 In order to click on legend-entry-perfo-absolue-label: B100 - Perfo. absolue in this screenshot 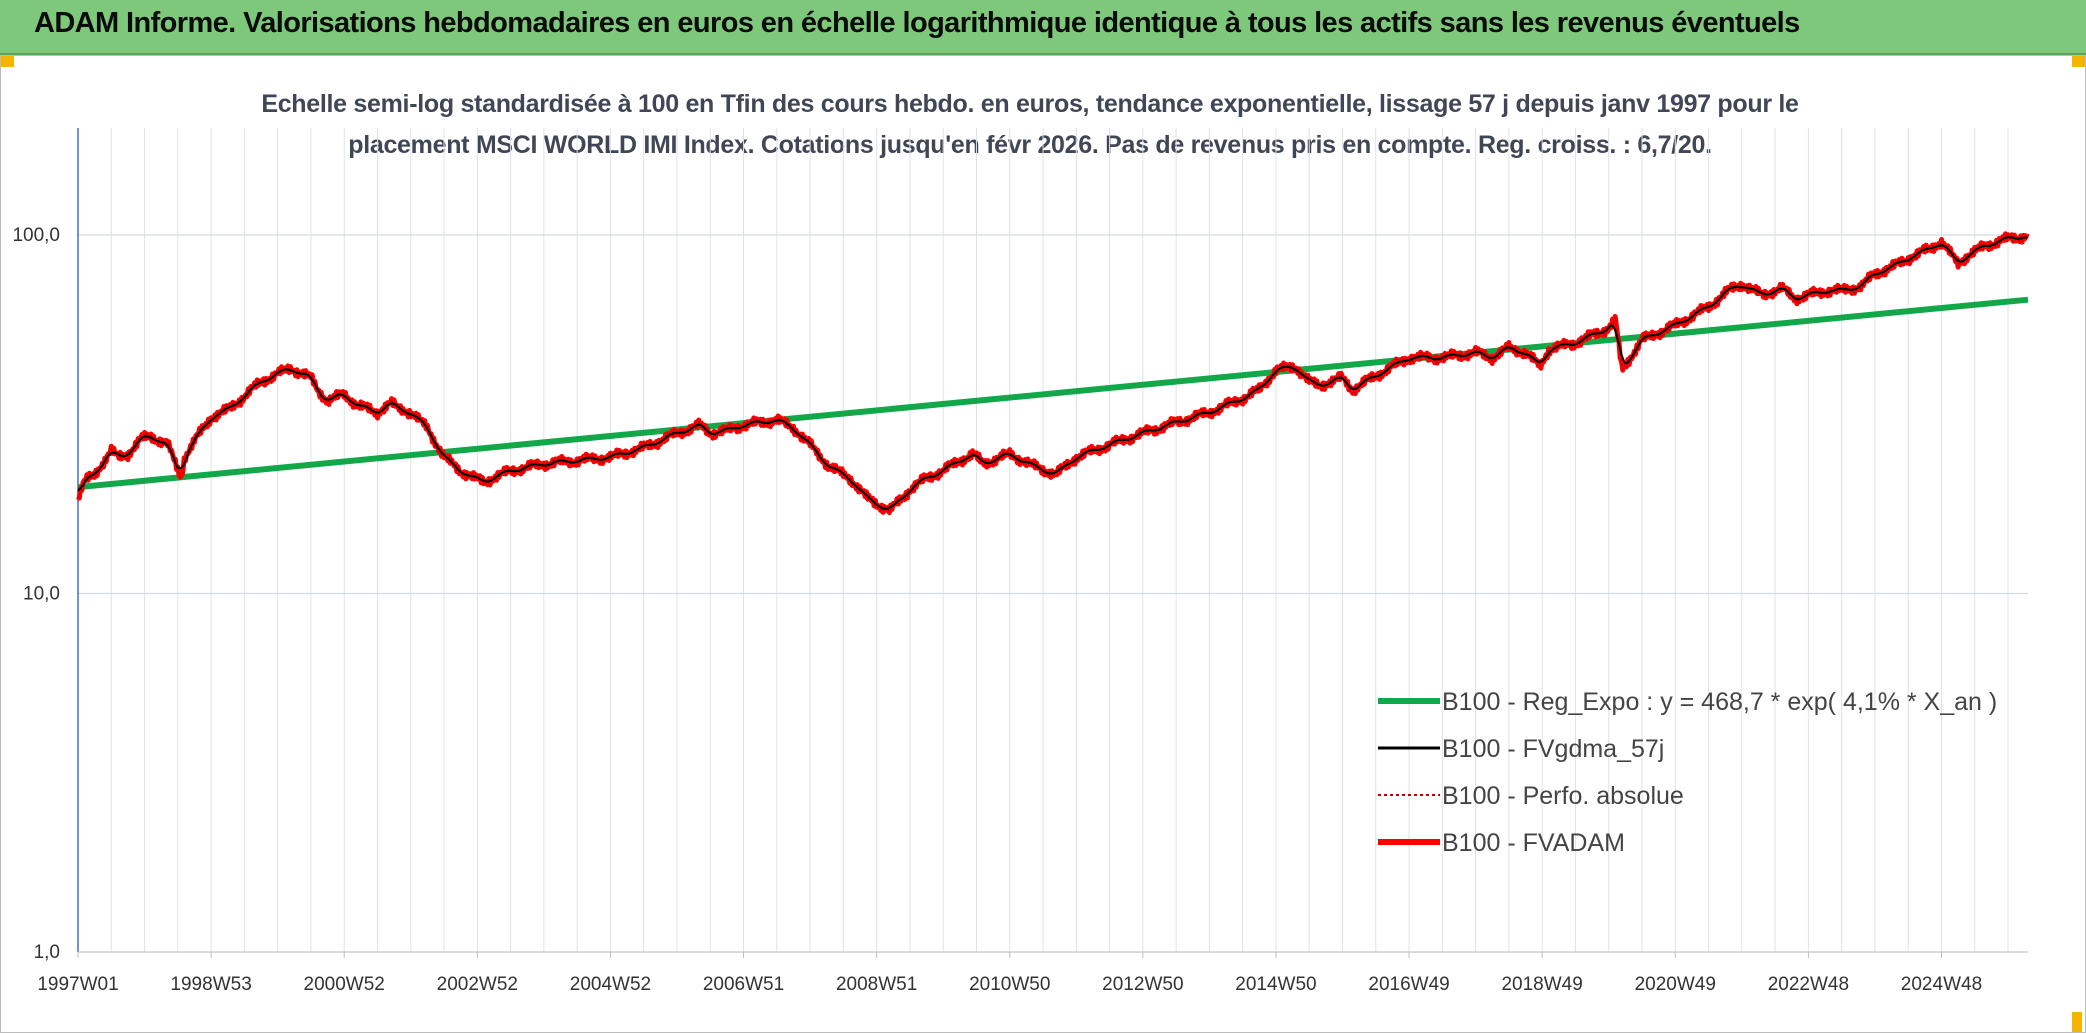, I will do `click(1563, 796)`.